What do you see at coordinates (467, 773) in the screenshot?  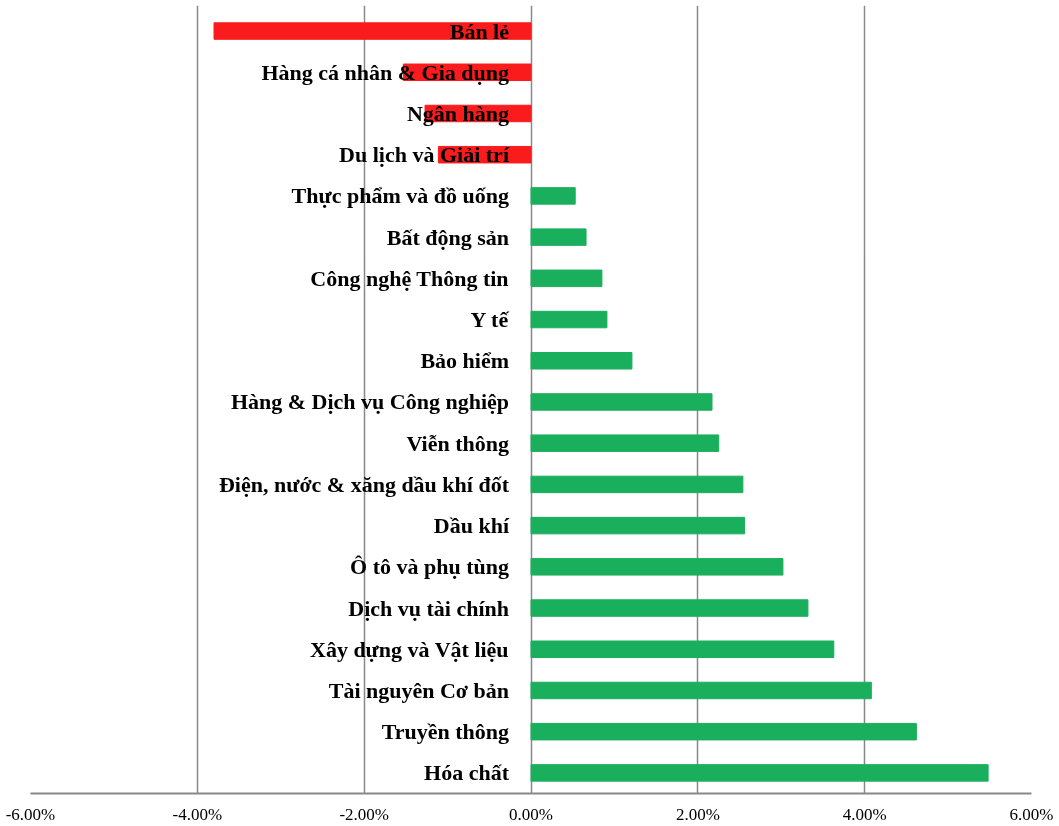 I see `y-tick-label: Hóa chất` at bounding box center [467, 773].